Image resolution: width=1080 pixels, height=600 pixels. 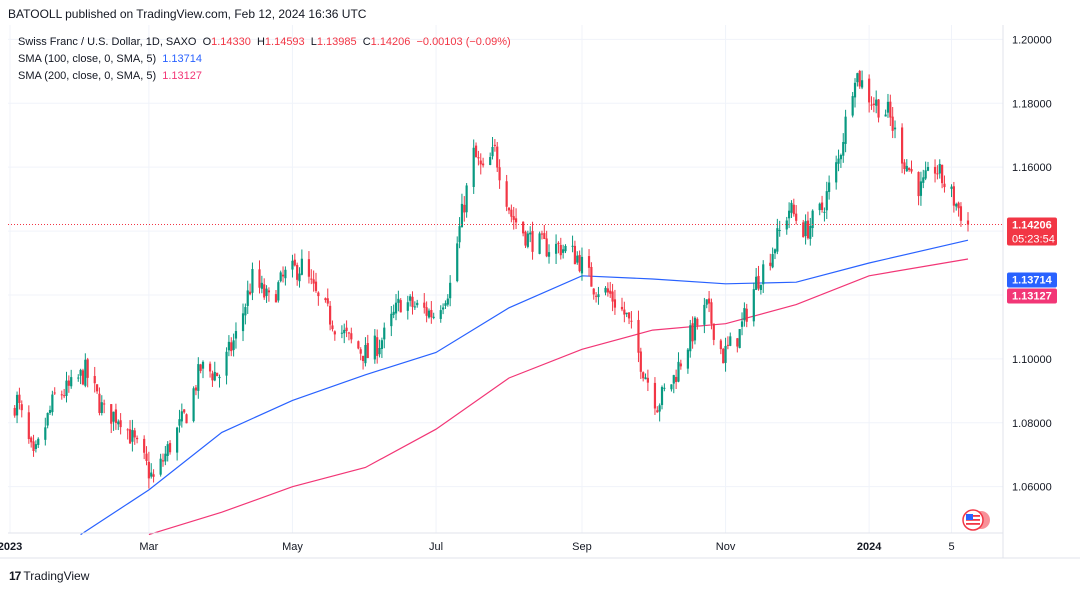 I want to click on time-tick-label: 2023, so click(x=11, y=547).